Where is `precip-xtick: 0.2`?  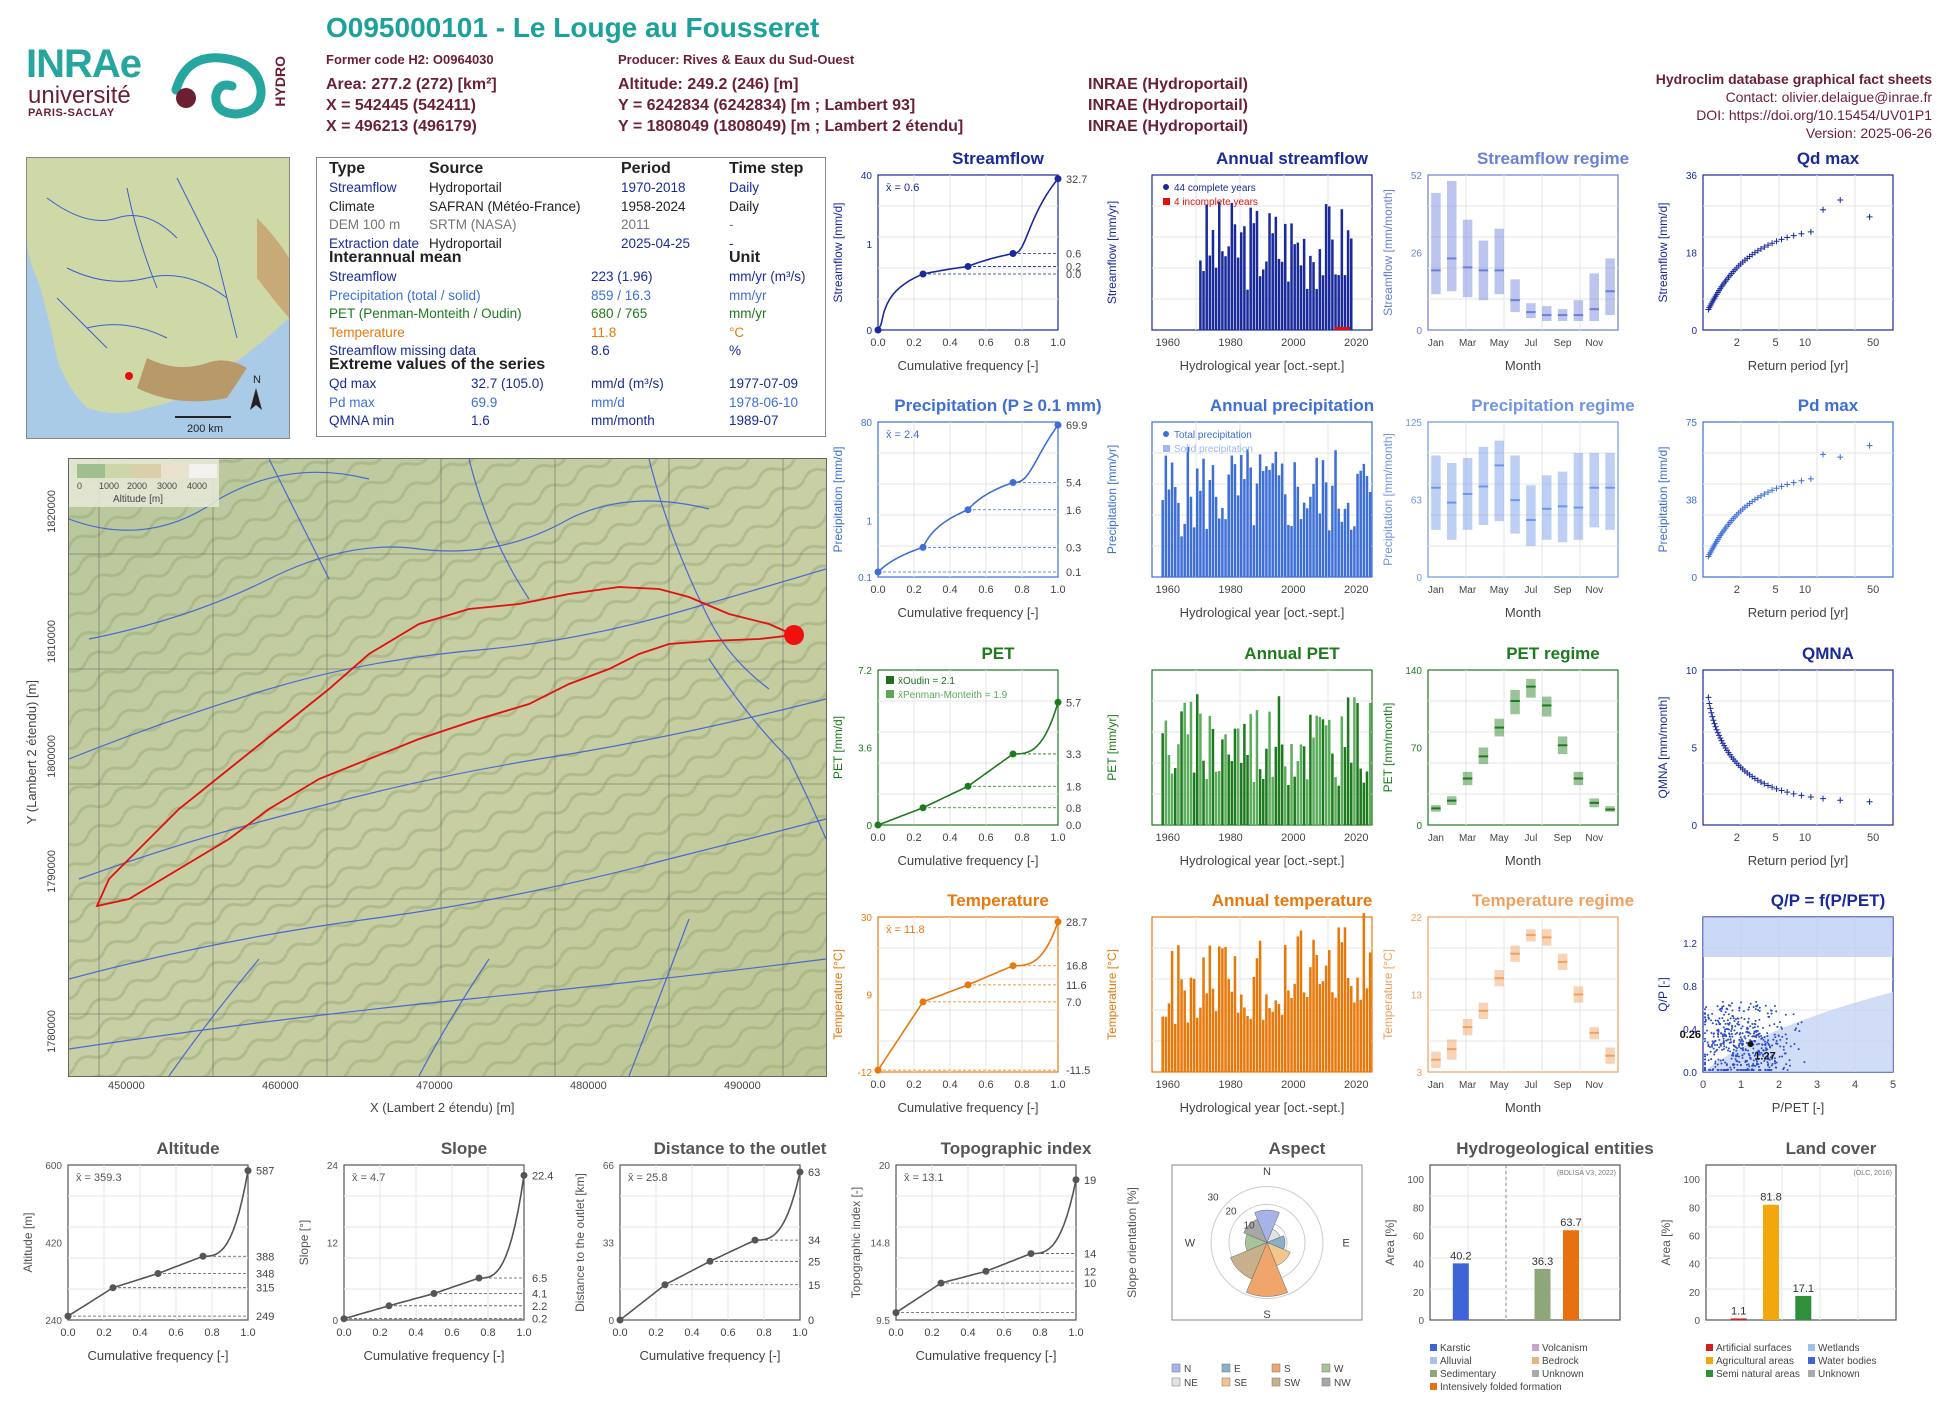
precip-xtick: 0.2 is located at coordinates (913, 590).